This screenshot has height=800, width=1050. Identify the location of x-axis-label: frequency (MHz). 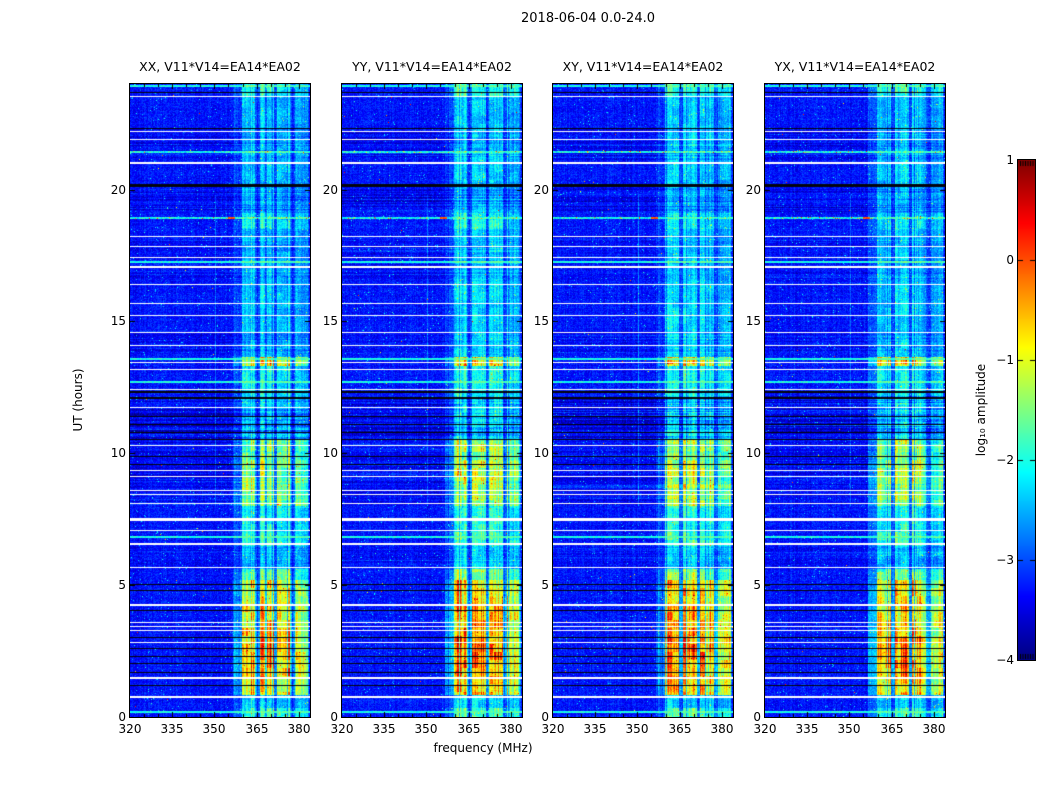
(483, 748).